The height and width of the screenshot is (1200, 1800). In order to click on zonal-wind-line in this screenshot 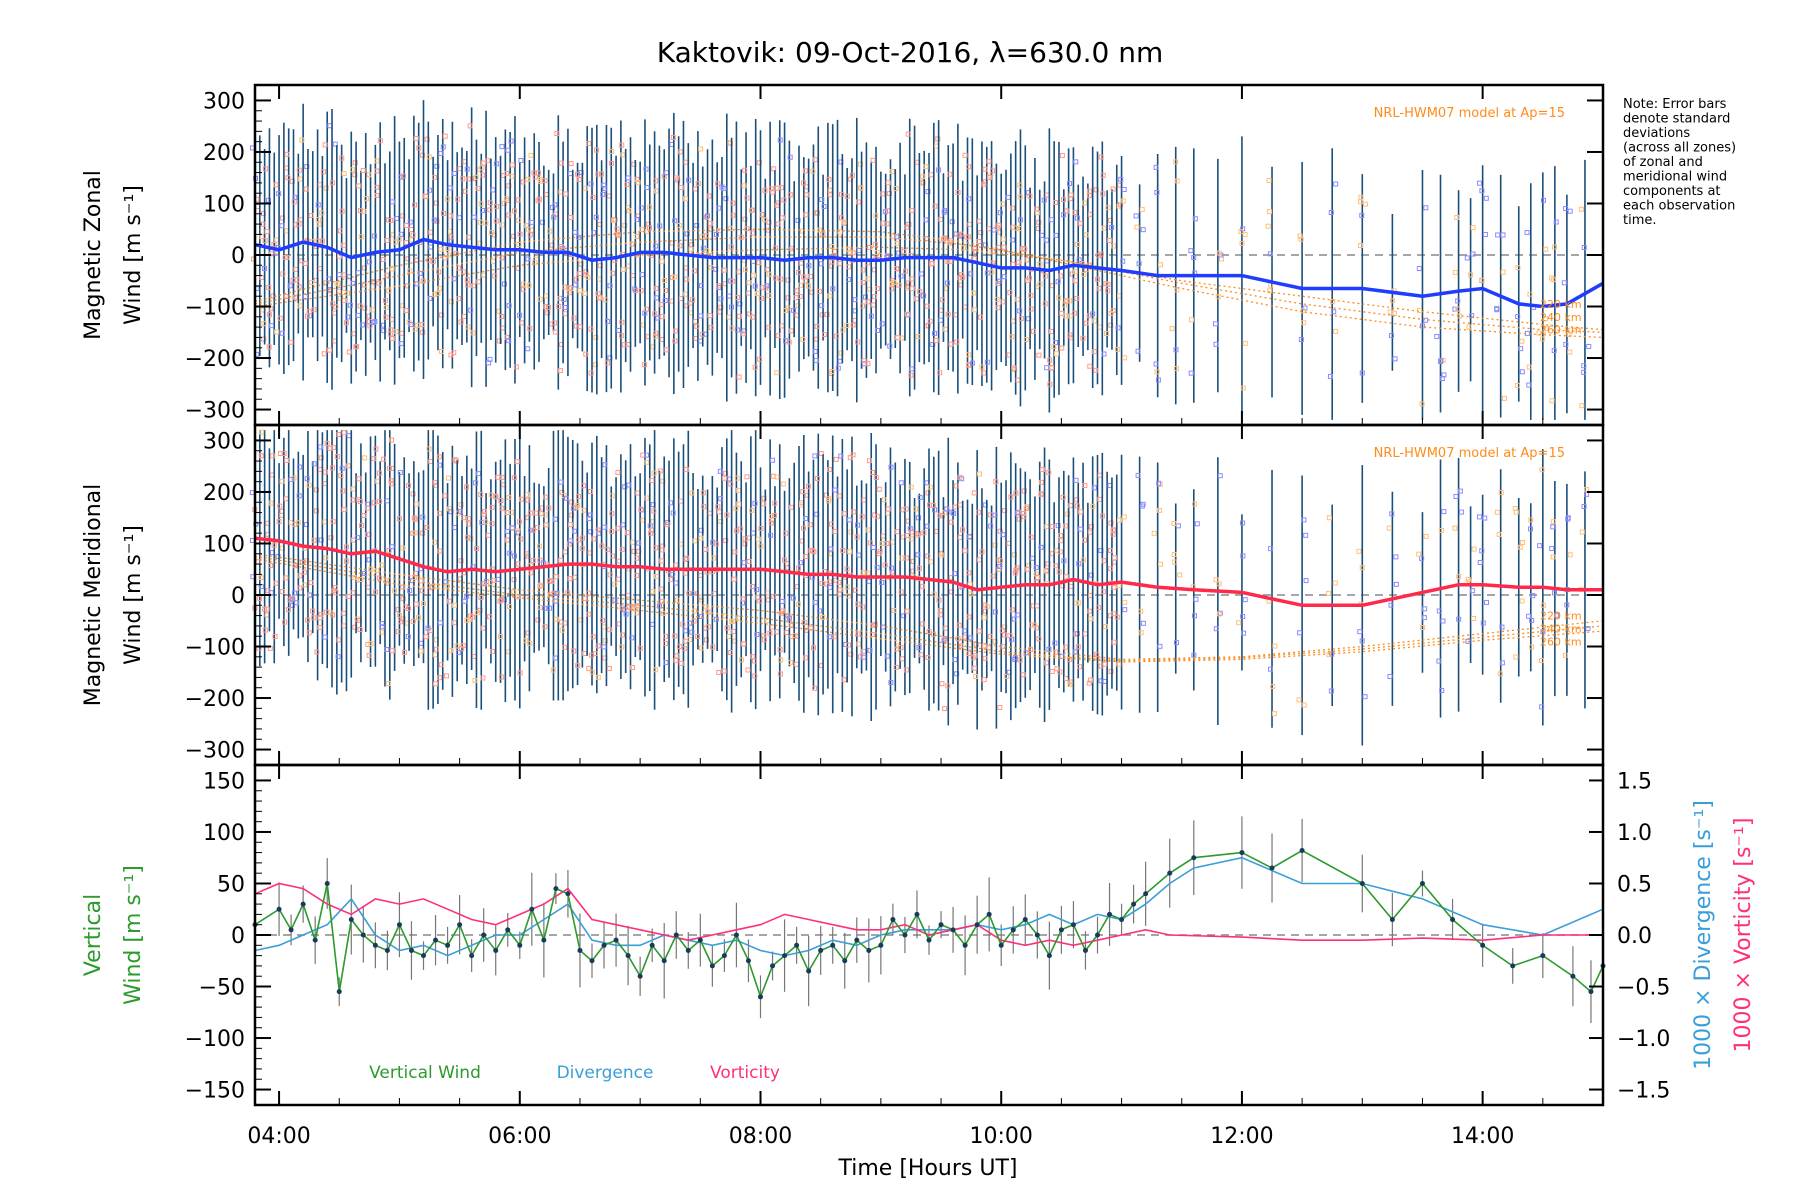, I will do `click(929, 273)`.